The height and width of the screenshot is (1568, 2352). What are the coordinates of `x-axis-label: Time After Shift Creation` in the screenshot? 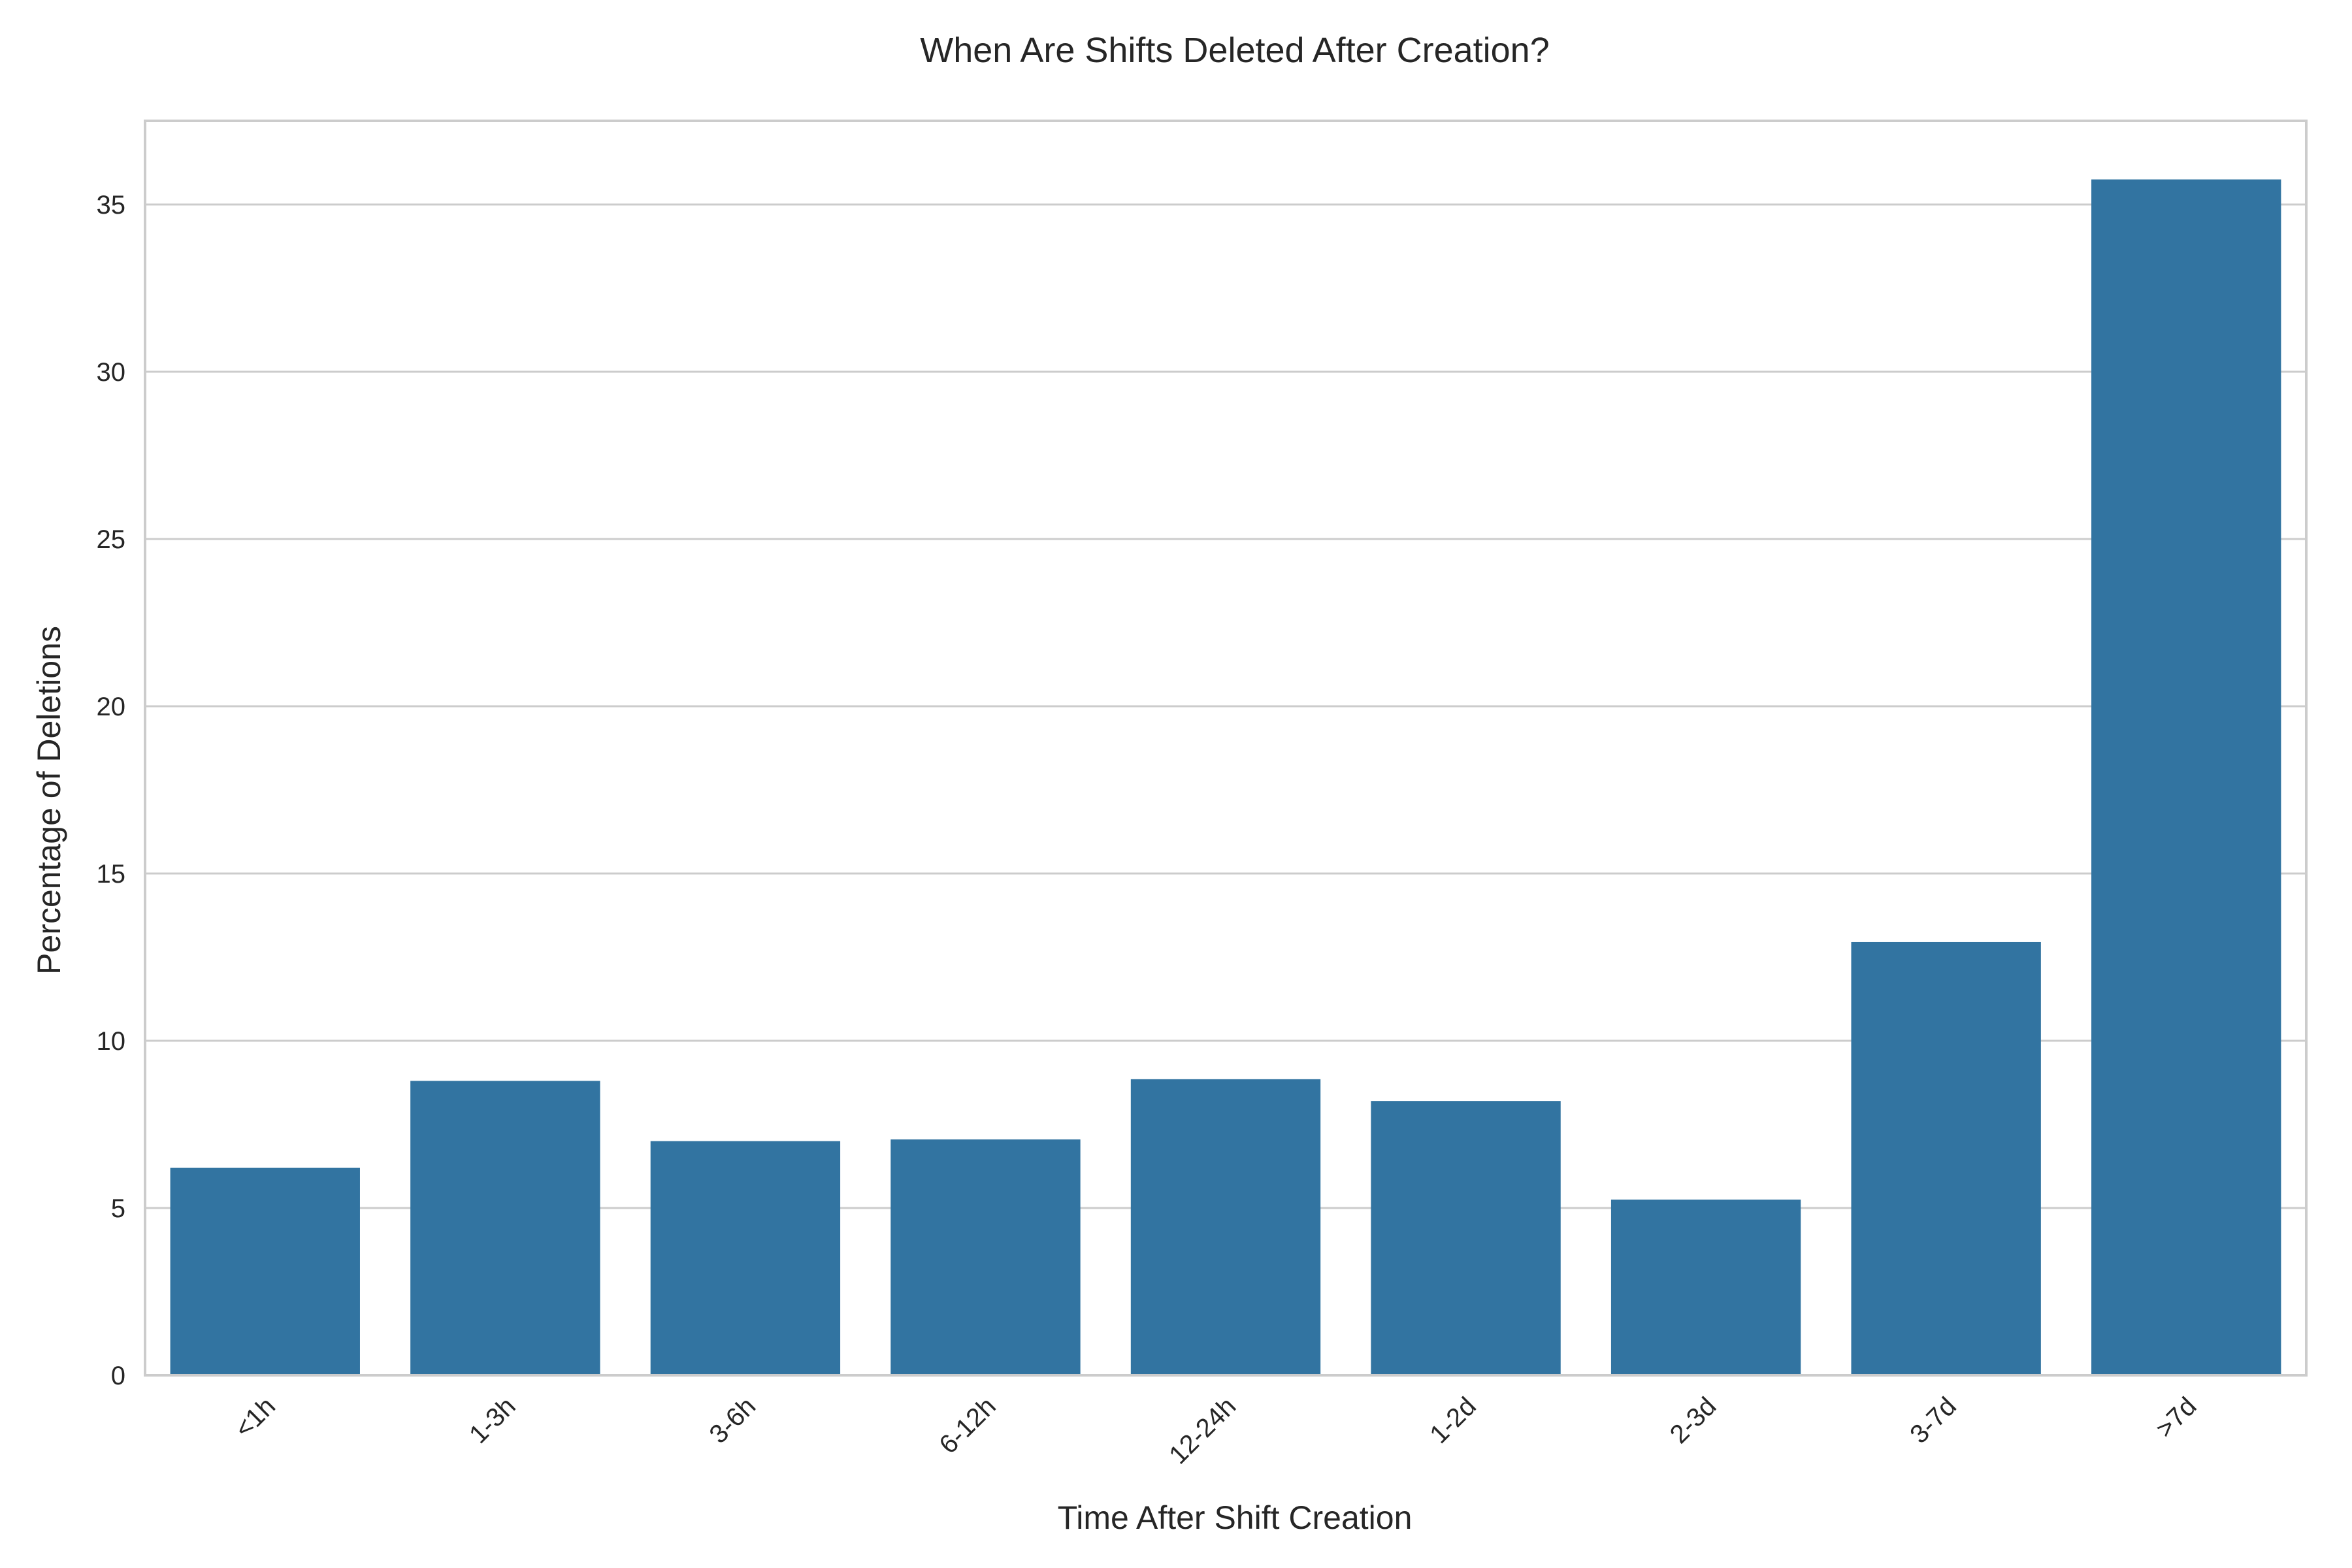 It's located at (1235, 1517).